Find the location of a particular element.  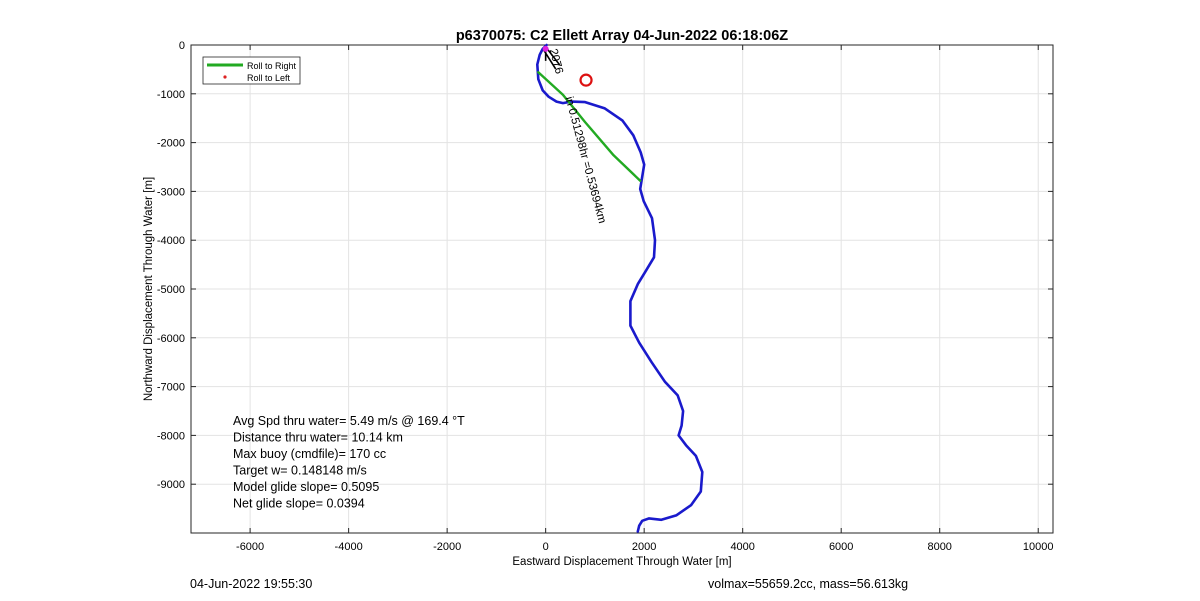

stats-line: Target w= 0.148148 m/s is located at coordinates (300, 471).